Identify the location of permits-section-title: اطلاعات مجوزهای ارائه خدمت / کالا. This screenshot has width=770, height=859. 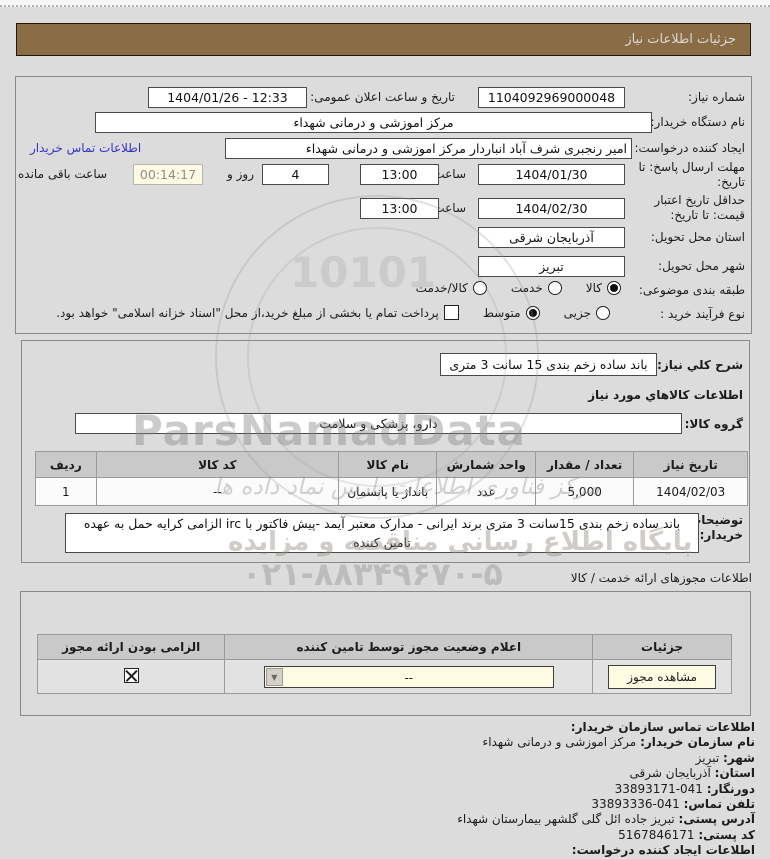
(661, 578).